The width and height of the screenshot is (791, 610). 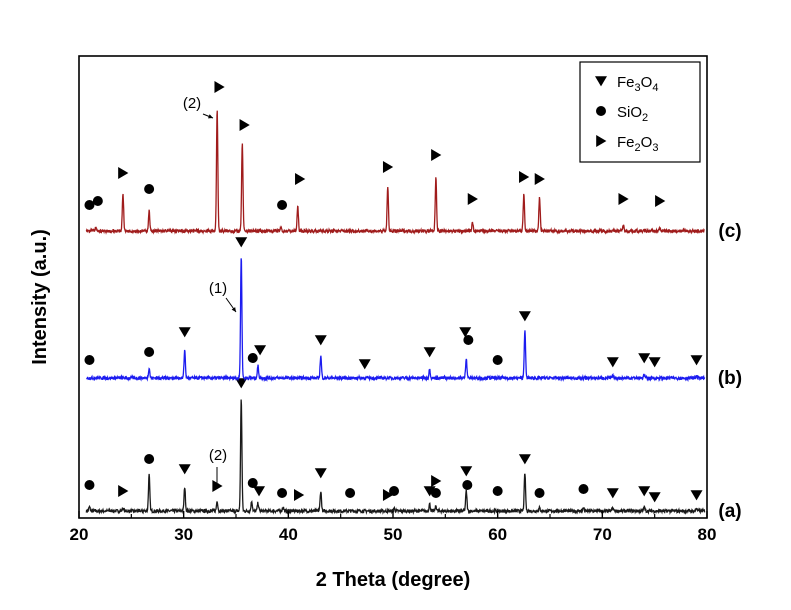 I want to click on legend-entry-label: SiO2, so click(x=632, y=114).